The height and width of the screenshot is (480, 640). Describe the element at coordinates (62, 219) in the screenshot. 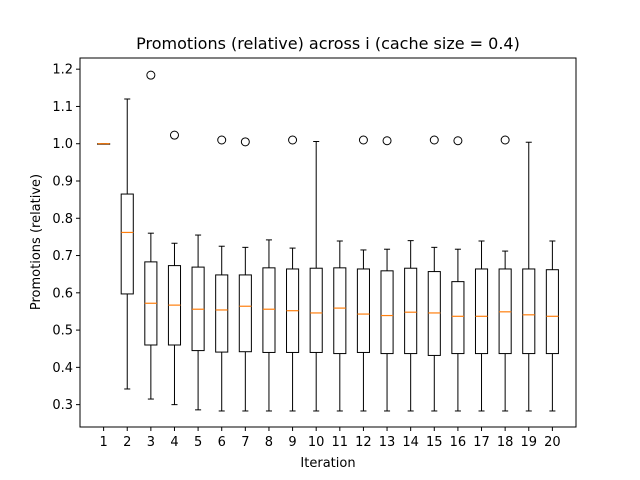

I see `y-tick-label: 0.8` at that location.